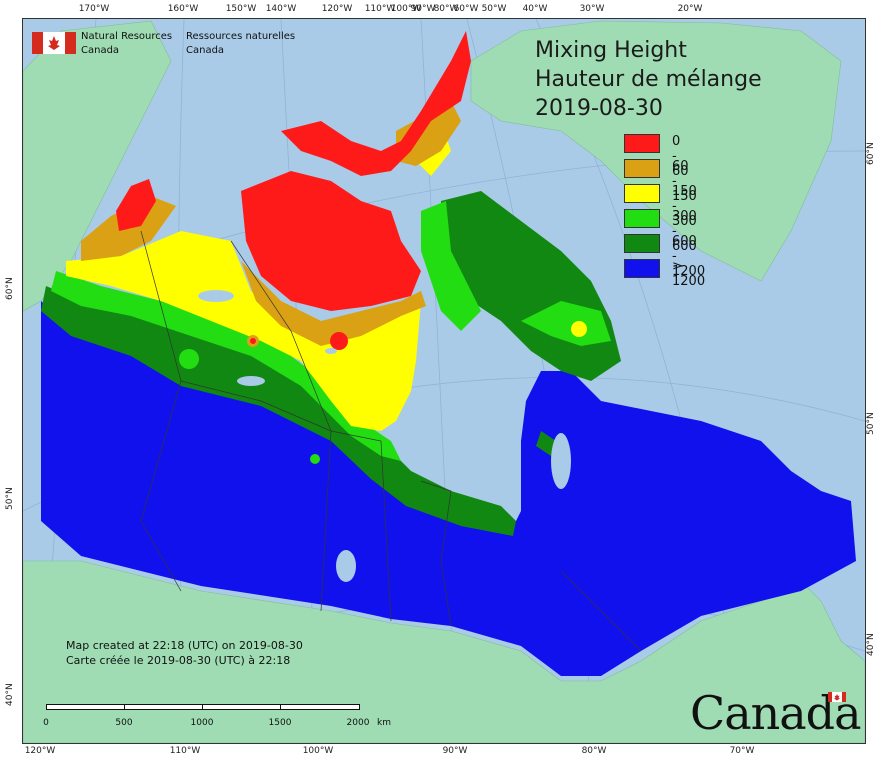 Image resolution: width=880 pixels, height=760 pixels. Describe the element at coordinates (94, 9) in the screenshot. I see `lon-label-top: 170°W` at that location.